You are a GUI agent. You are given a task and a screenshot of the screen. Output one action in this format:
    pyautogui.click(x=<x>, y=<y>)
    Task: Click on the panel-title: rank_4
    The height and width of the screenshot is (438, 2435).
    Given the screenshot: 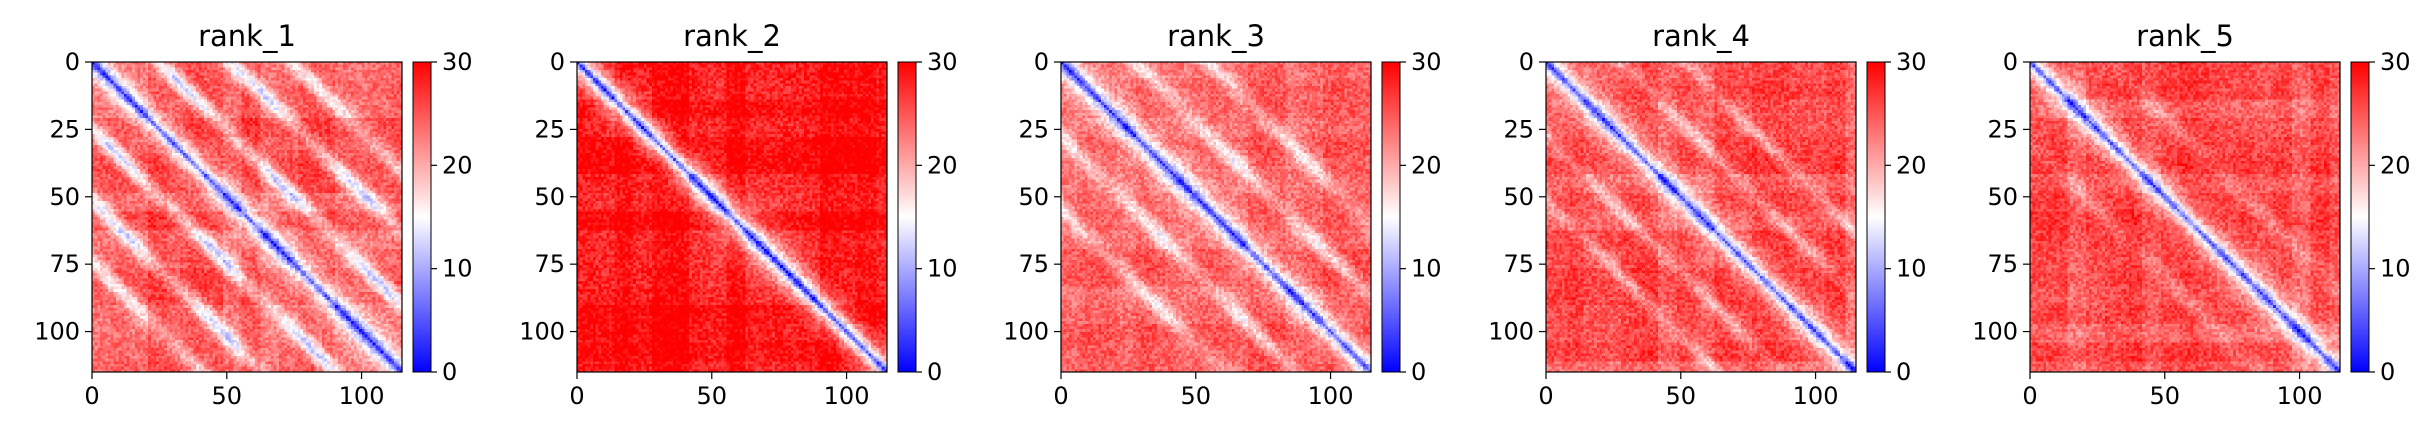 What is the action you would take?
    pyautogui.click(x=1701, y=36)
    